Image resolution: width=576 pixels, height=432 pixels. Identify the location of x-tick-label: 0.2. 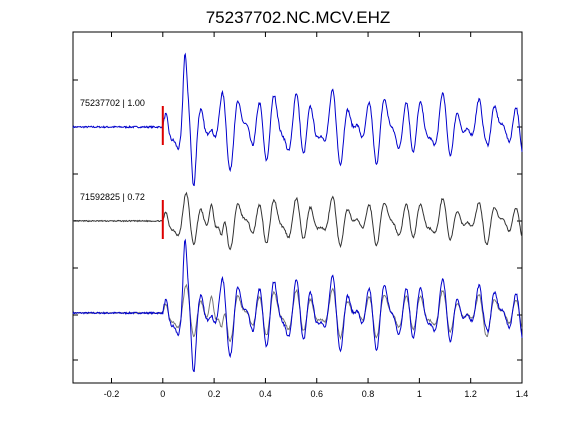
(214, 394).